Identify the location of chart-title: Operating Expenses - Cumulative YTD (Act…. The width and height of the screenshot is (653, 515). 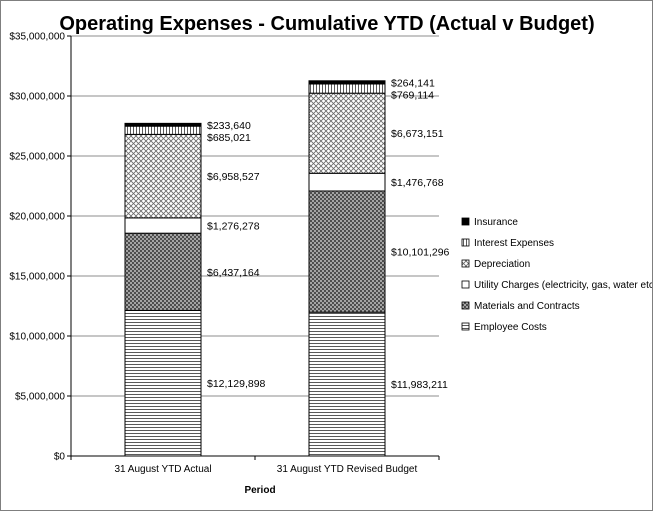
(326, 24).